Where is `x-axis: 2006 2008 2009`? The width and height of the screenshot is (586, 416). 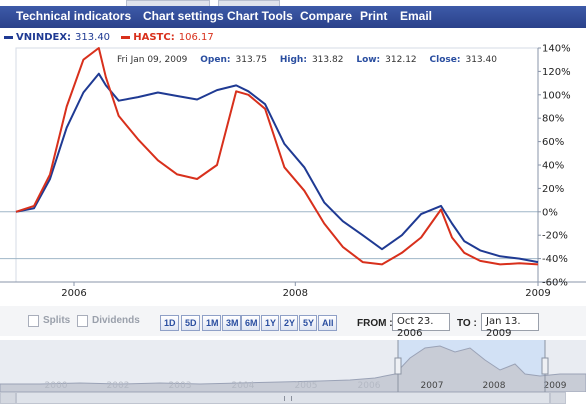 x-axis: 2006 2008 2009 is located at coordinates (306, 290).